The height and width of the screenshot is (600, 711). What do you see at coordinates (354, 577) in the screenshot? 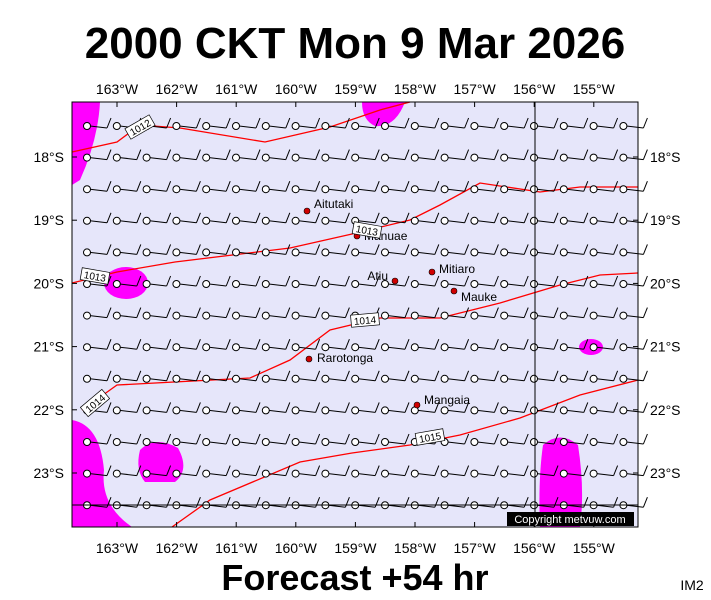
I see `forecast-label: Forecast +54 hr` at bounding box center [354, 577].